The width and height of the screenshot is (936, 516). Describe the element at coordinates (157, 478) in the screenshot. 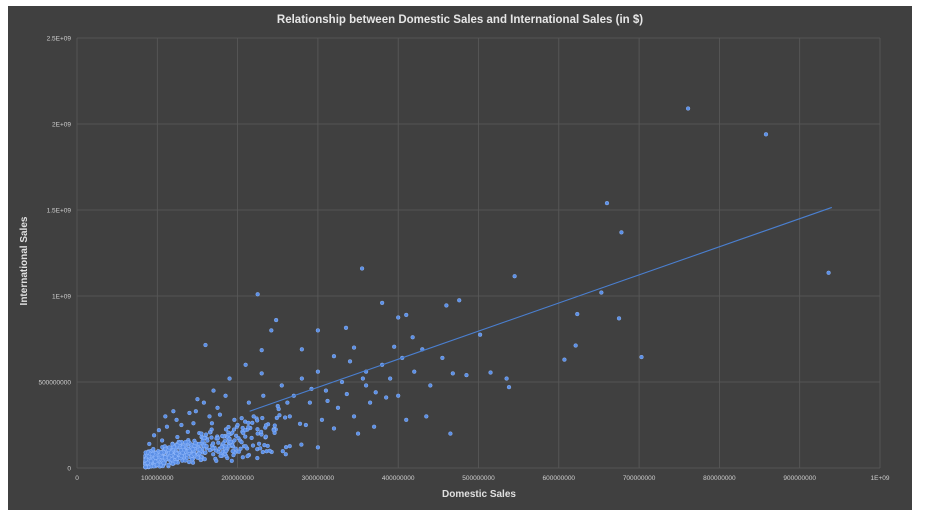

I see `x-tick-label: 100000000` at that location.